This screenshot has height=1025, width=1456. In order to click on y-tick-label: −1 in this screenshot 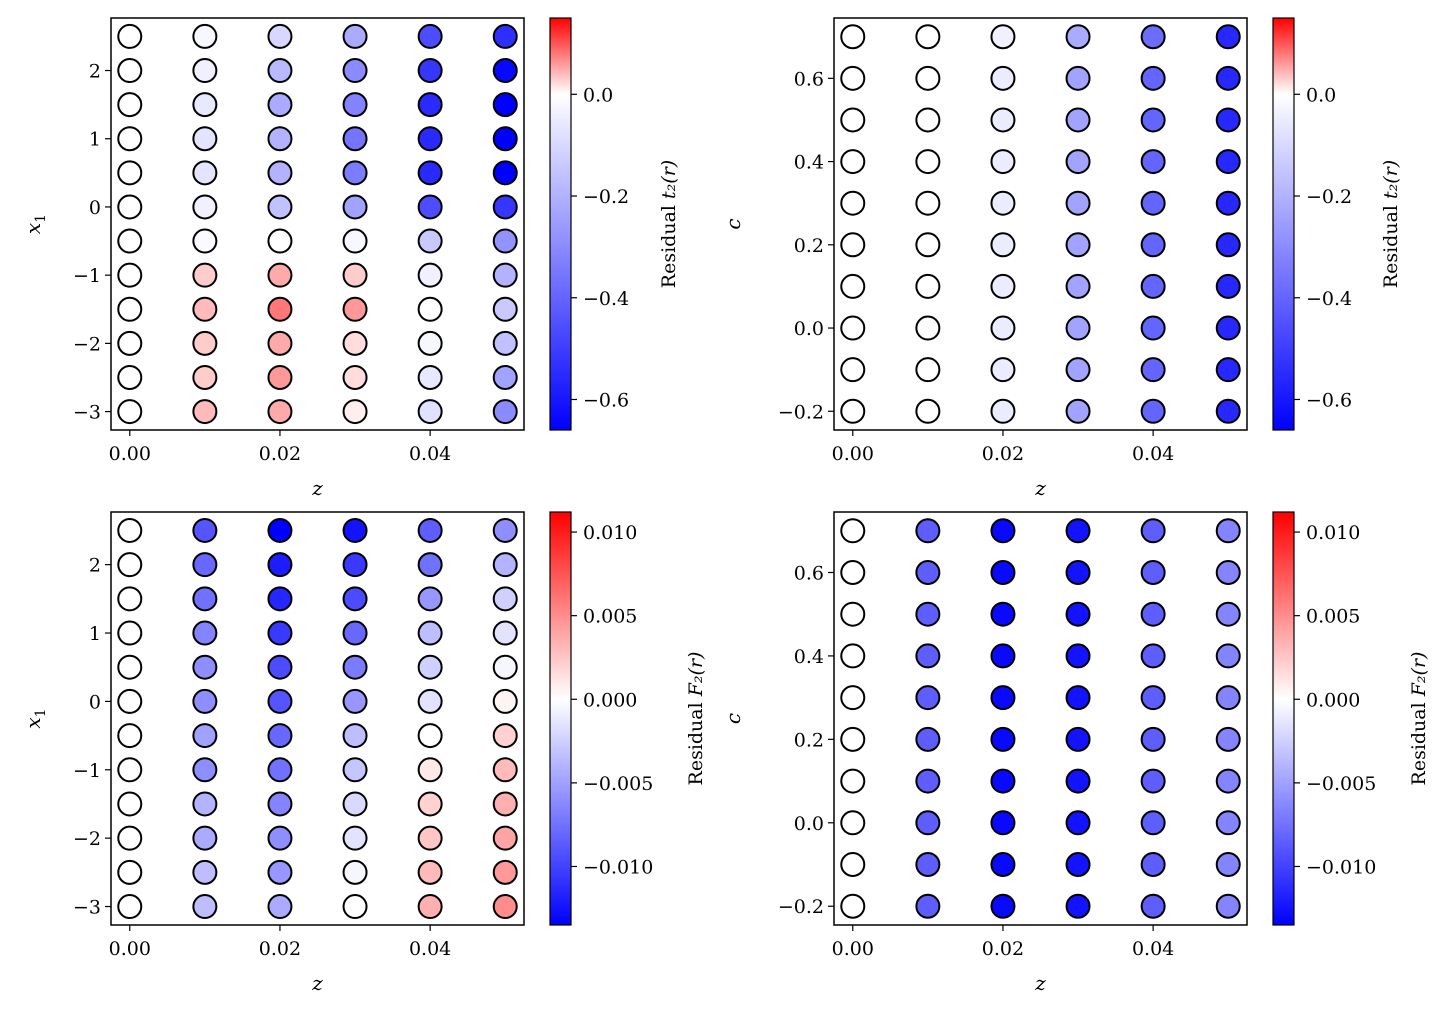, I will do `click(87, 771)`.